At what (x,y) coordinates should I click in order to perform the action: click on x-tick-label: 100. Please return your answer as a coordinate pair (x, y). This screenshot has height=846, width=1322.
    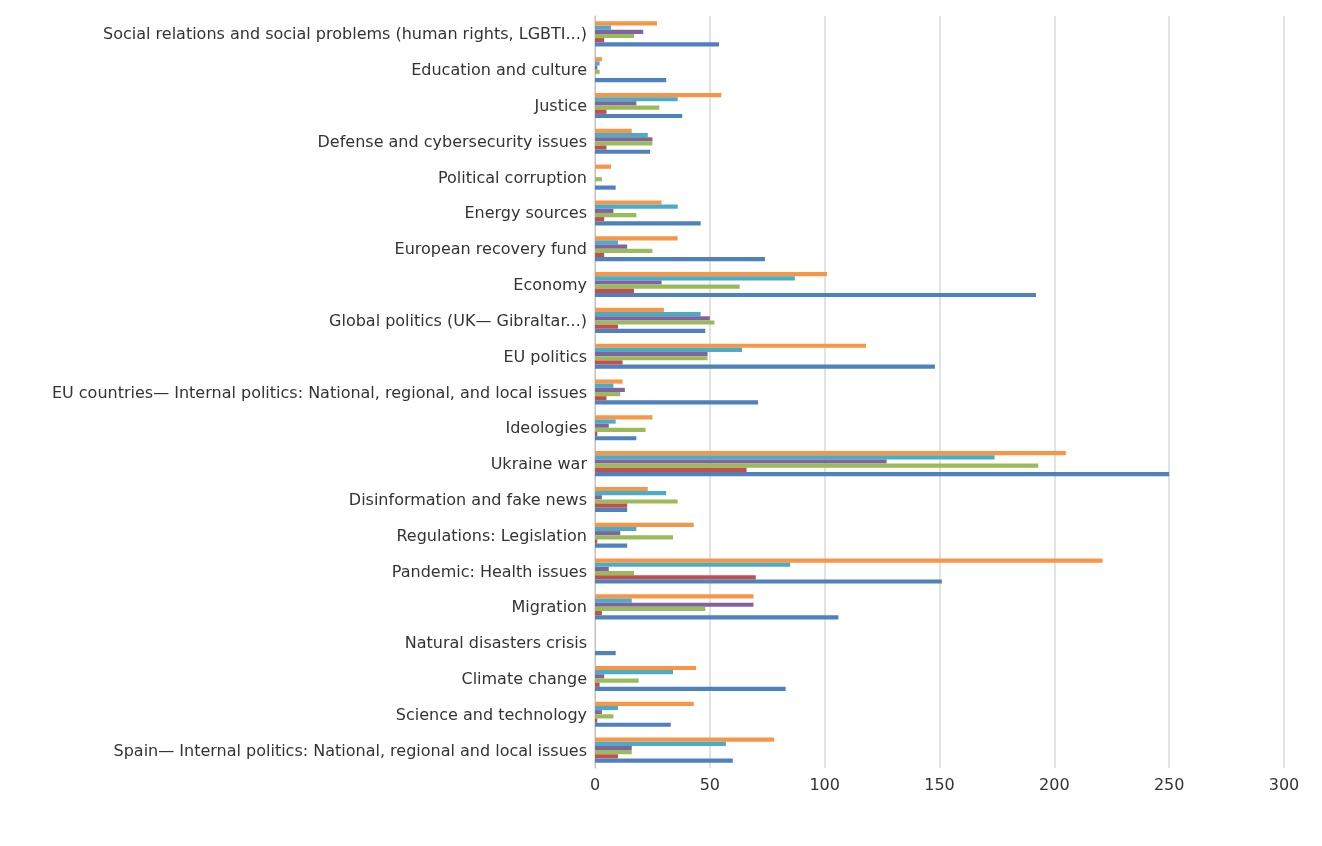
    Looking at the image, I should click on (824, 784).